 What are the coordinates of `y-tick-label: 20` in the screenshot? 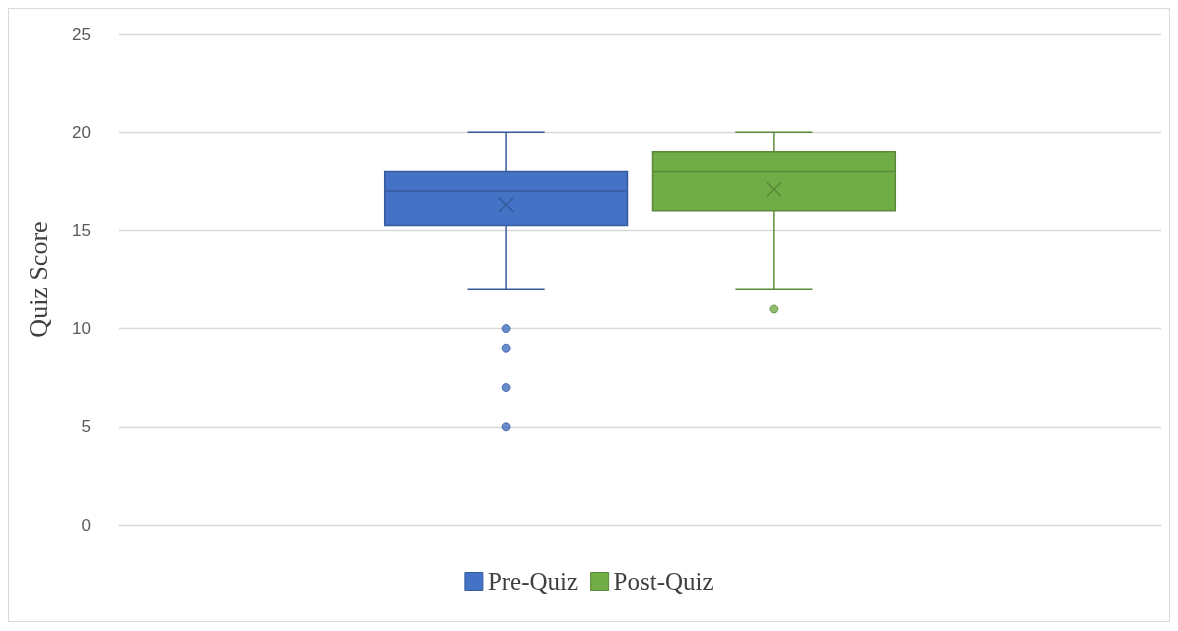 It's located at (81, 132).